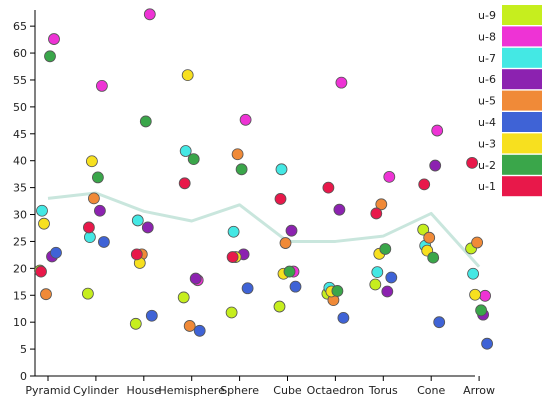 The image size is (550, 401). I want to click on y-tick-label: 40, so click(20, 161).